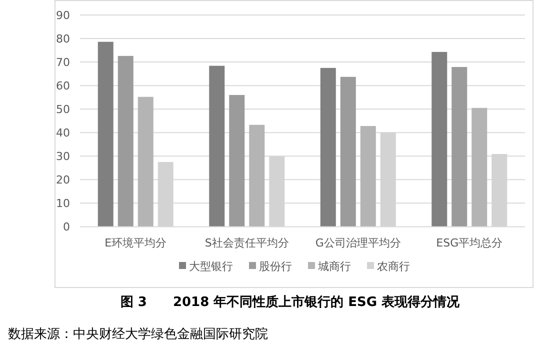 The width and height of the screenshot is (536, 360). I want to click on x-tick-label: S社会责任平均分, so click(246, 243).